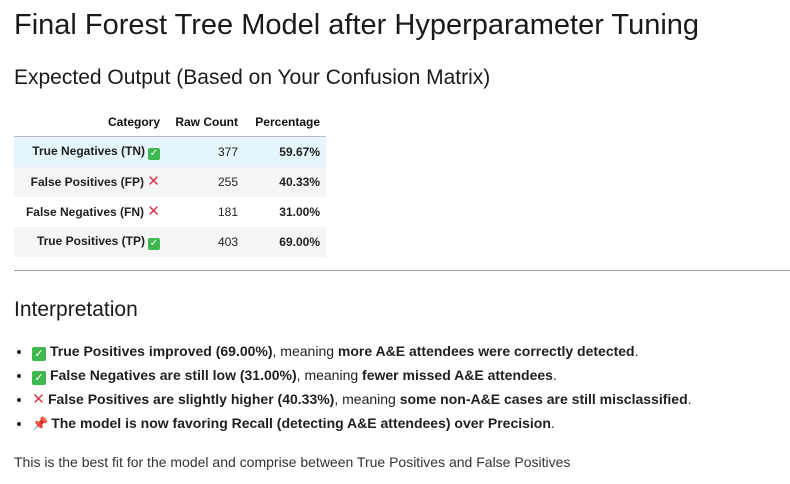 The width and height of the screenshot is (790, 484). What do you see at coordinates (227, 242) in the screenshot?
I see `row-raw-count: 403` at bounding box center [227, 242].